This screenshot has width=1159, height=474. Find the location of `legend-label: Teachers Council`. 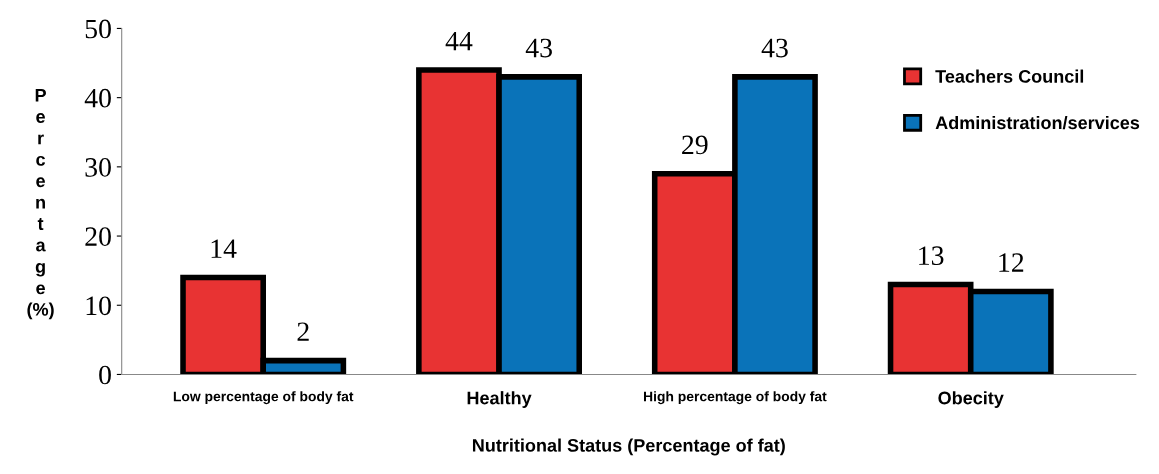

legend-label: Teachers Council is located at coordinates (1009, 76).